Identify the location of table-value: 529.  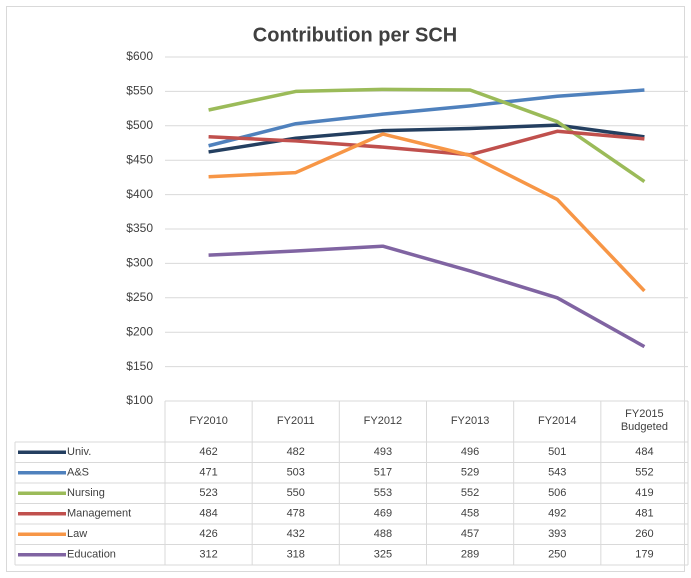
(470, 473).